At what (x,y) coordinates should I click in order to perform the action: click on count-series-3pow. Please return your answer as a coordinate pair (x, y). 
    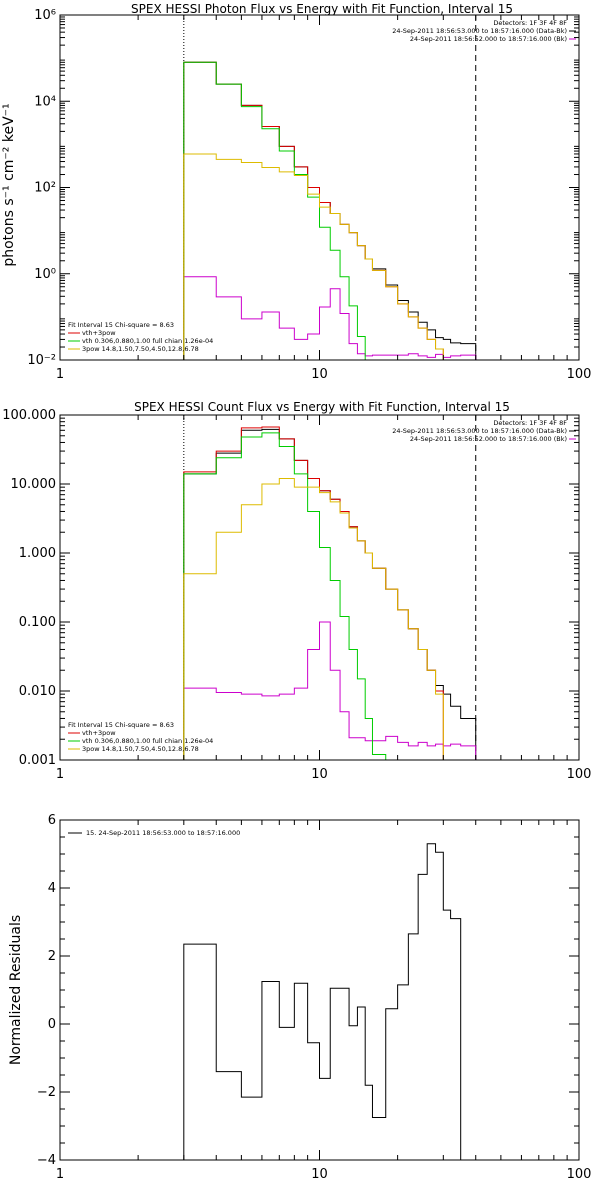
    Looking at the image, I should click on (313, 619).